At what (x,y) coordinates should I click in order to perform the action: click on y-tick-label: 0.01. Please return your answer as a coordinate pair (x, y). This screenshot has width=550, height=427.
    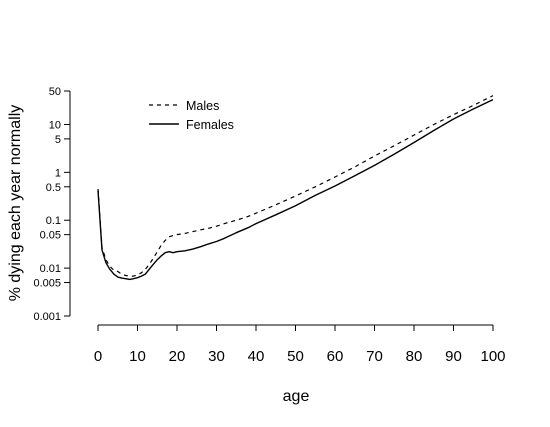
    Looking at the image, I should click on (50, 269).